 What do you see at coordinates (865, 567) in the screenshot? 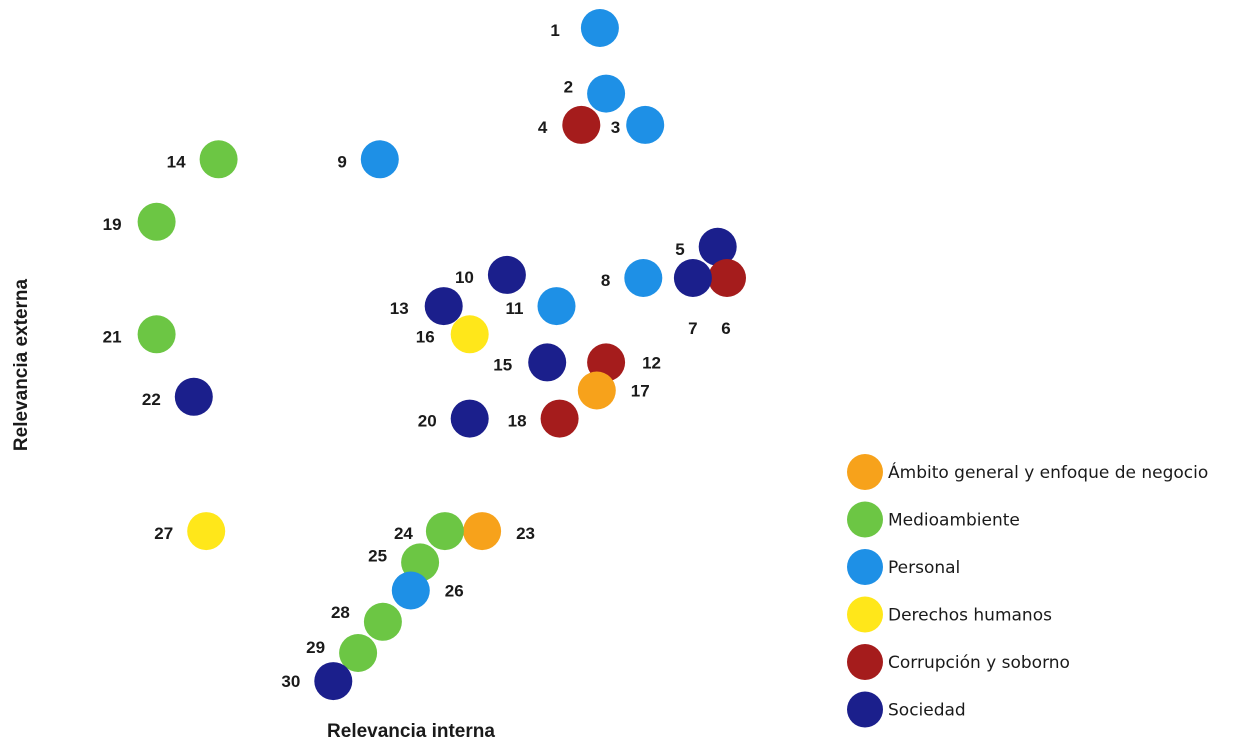
I see `legend-swatch-personal` at bounding box center [865, 567].